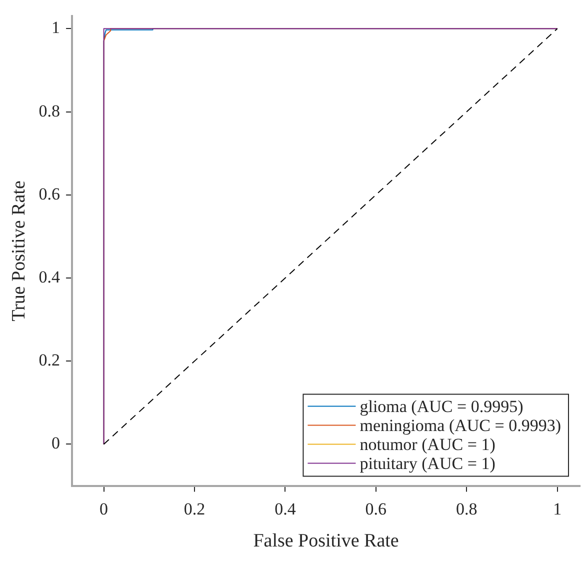 The width and height of the screenshot is (581, 561). I want to click on legend-label: glioma (AUC = 0.9995), so click(442, 406).